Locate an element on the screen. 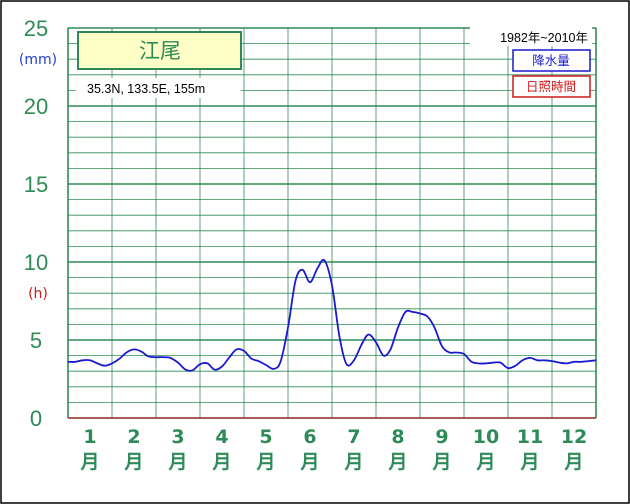 This screenshot has height=504, width=630. x-tick-label: 7 is located at coordinates (353, 437).